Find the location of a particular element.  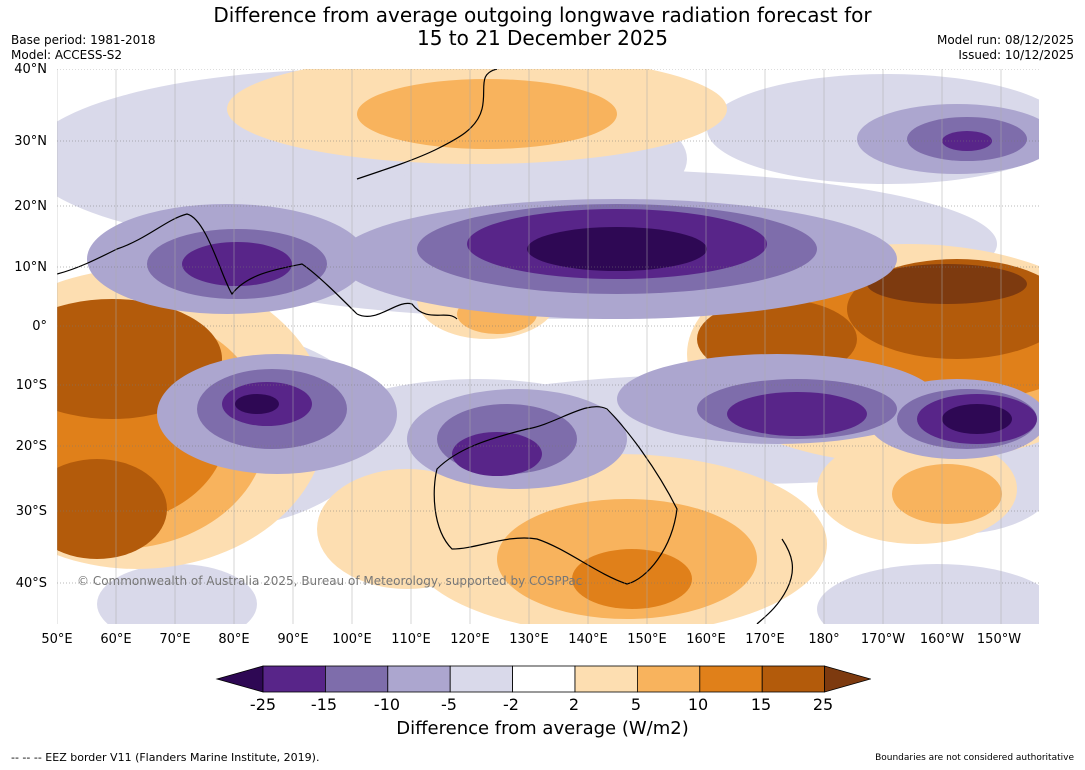

lon-label-160w: 160°W is located at coordinates (942, 639).